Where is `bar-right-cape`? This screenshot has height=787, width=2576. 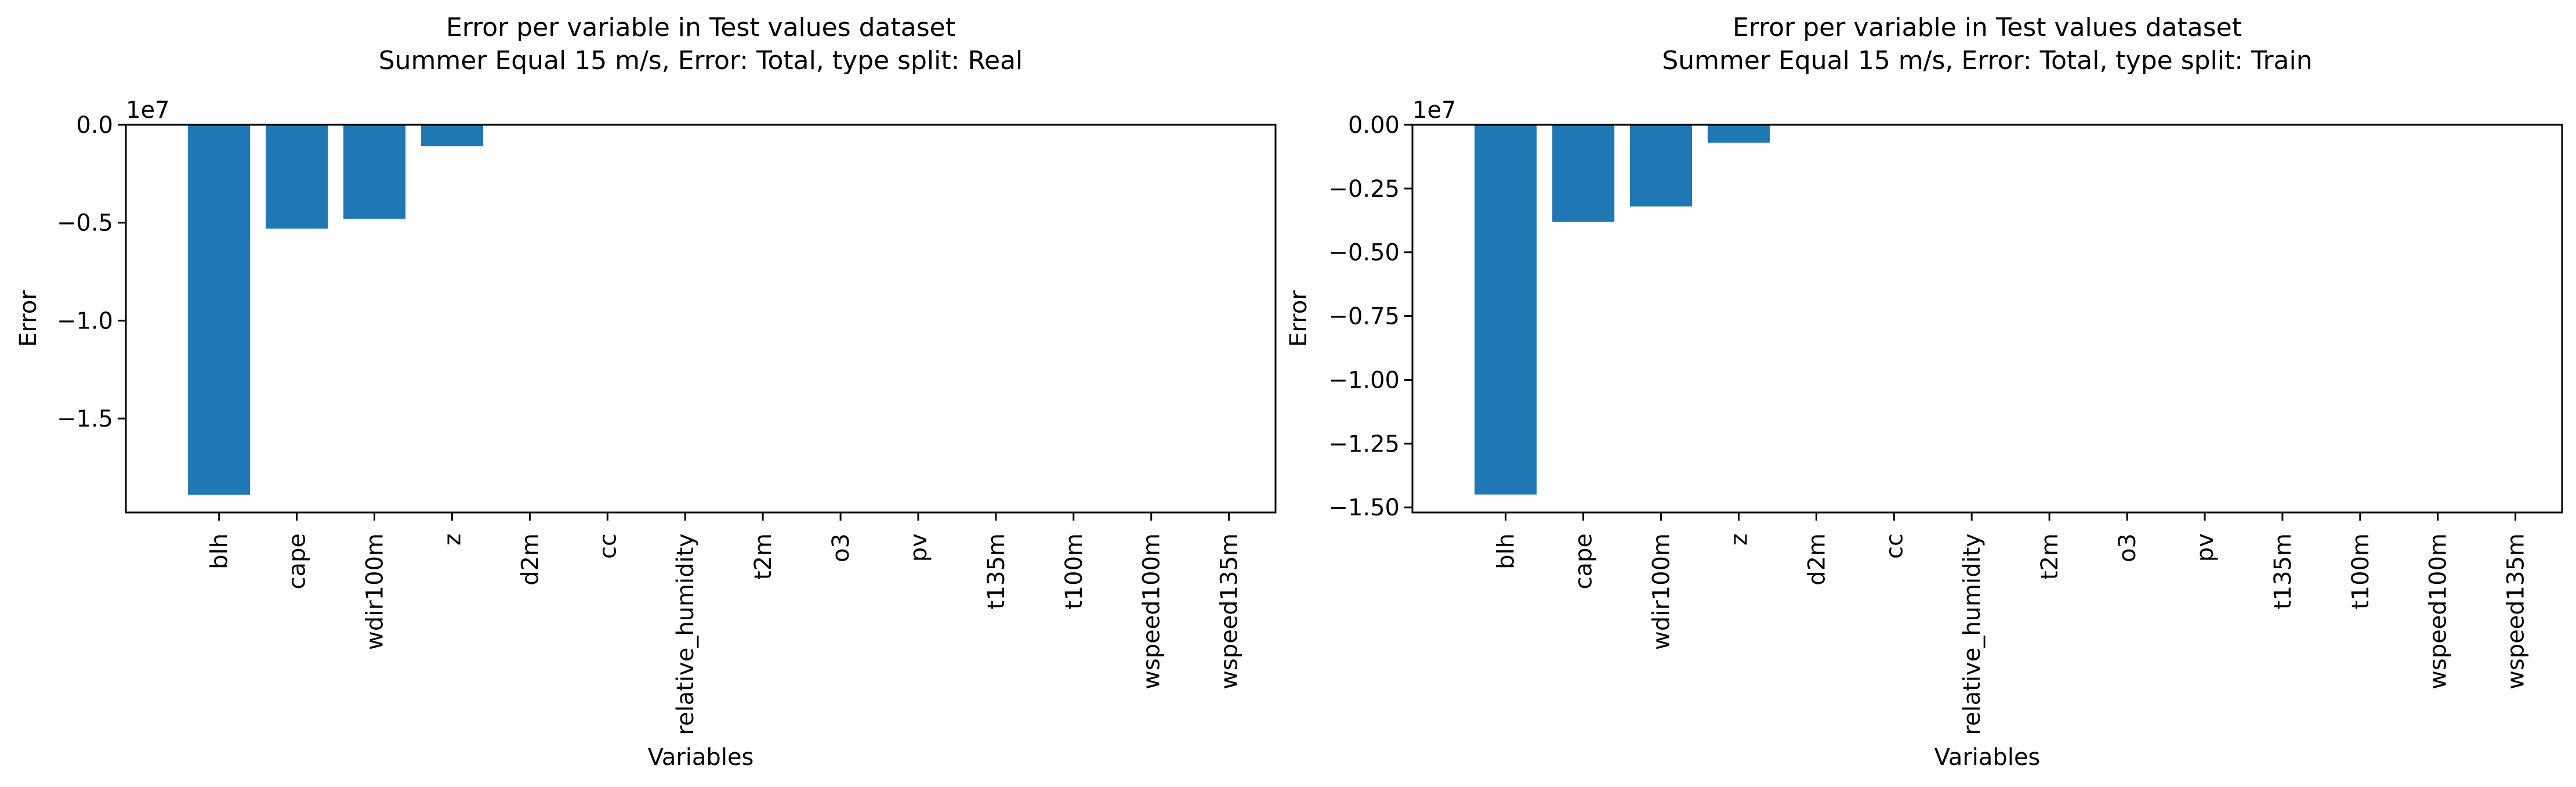
bar-right-cape is located at coordinates (1584, 173).